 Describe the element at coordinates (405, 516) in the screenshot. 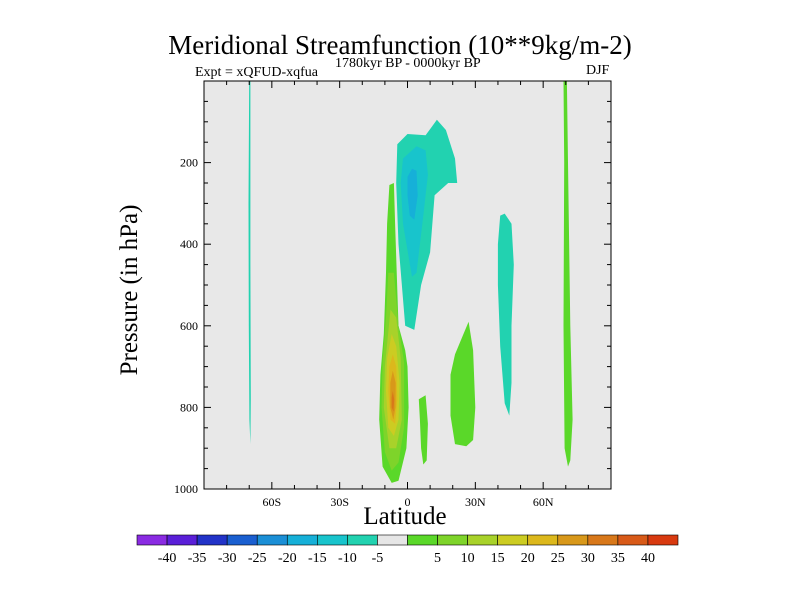

I see `x-axis-label: Latitude` at that location.